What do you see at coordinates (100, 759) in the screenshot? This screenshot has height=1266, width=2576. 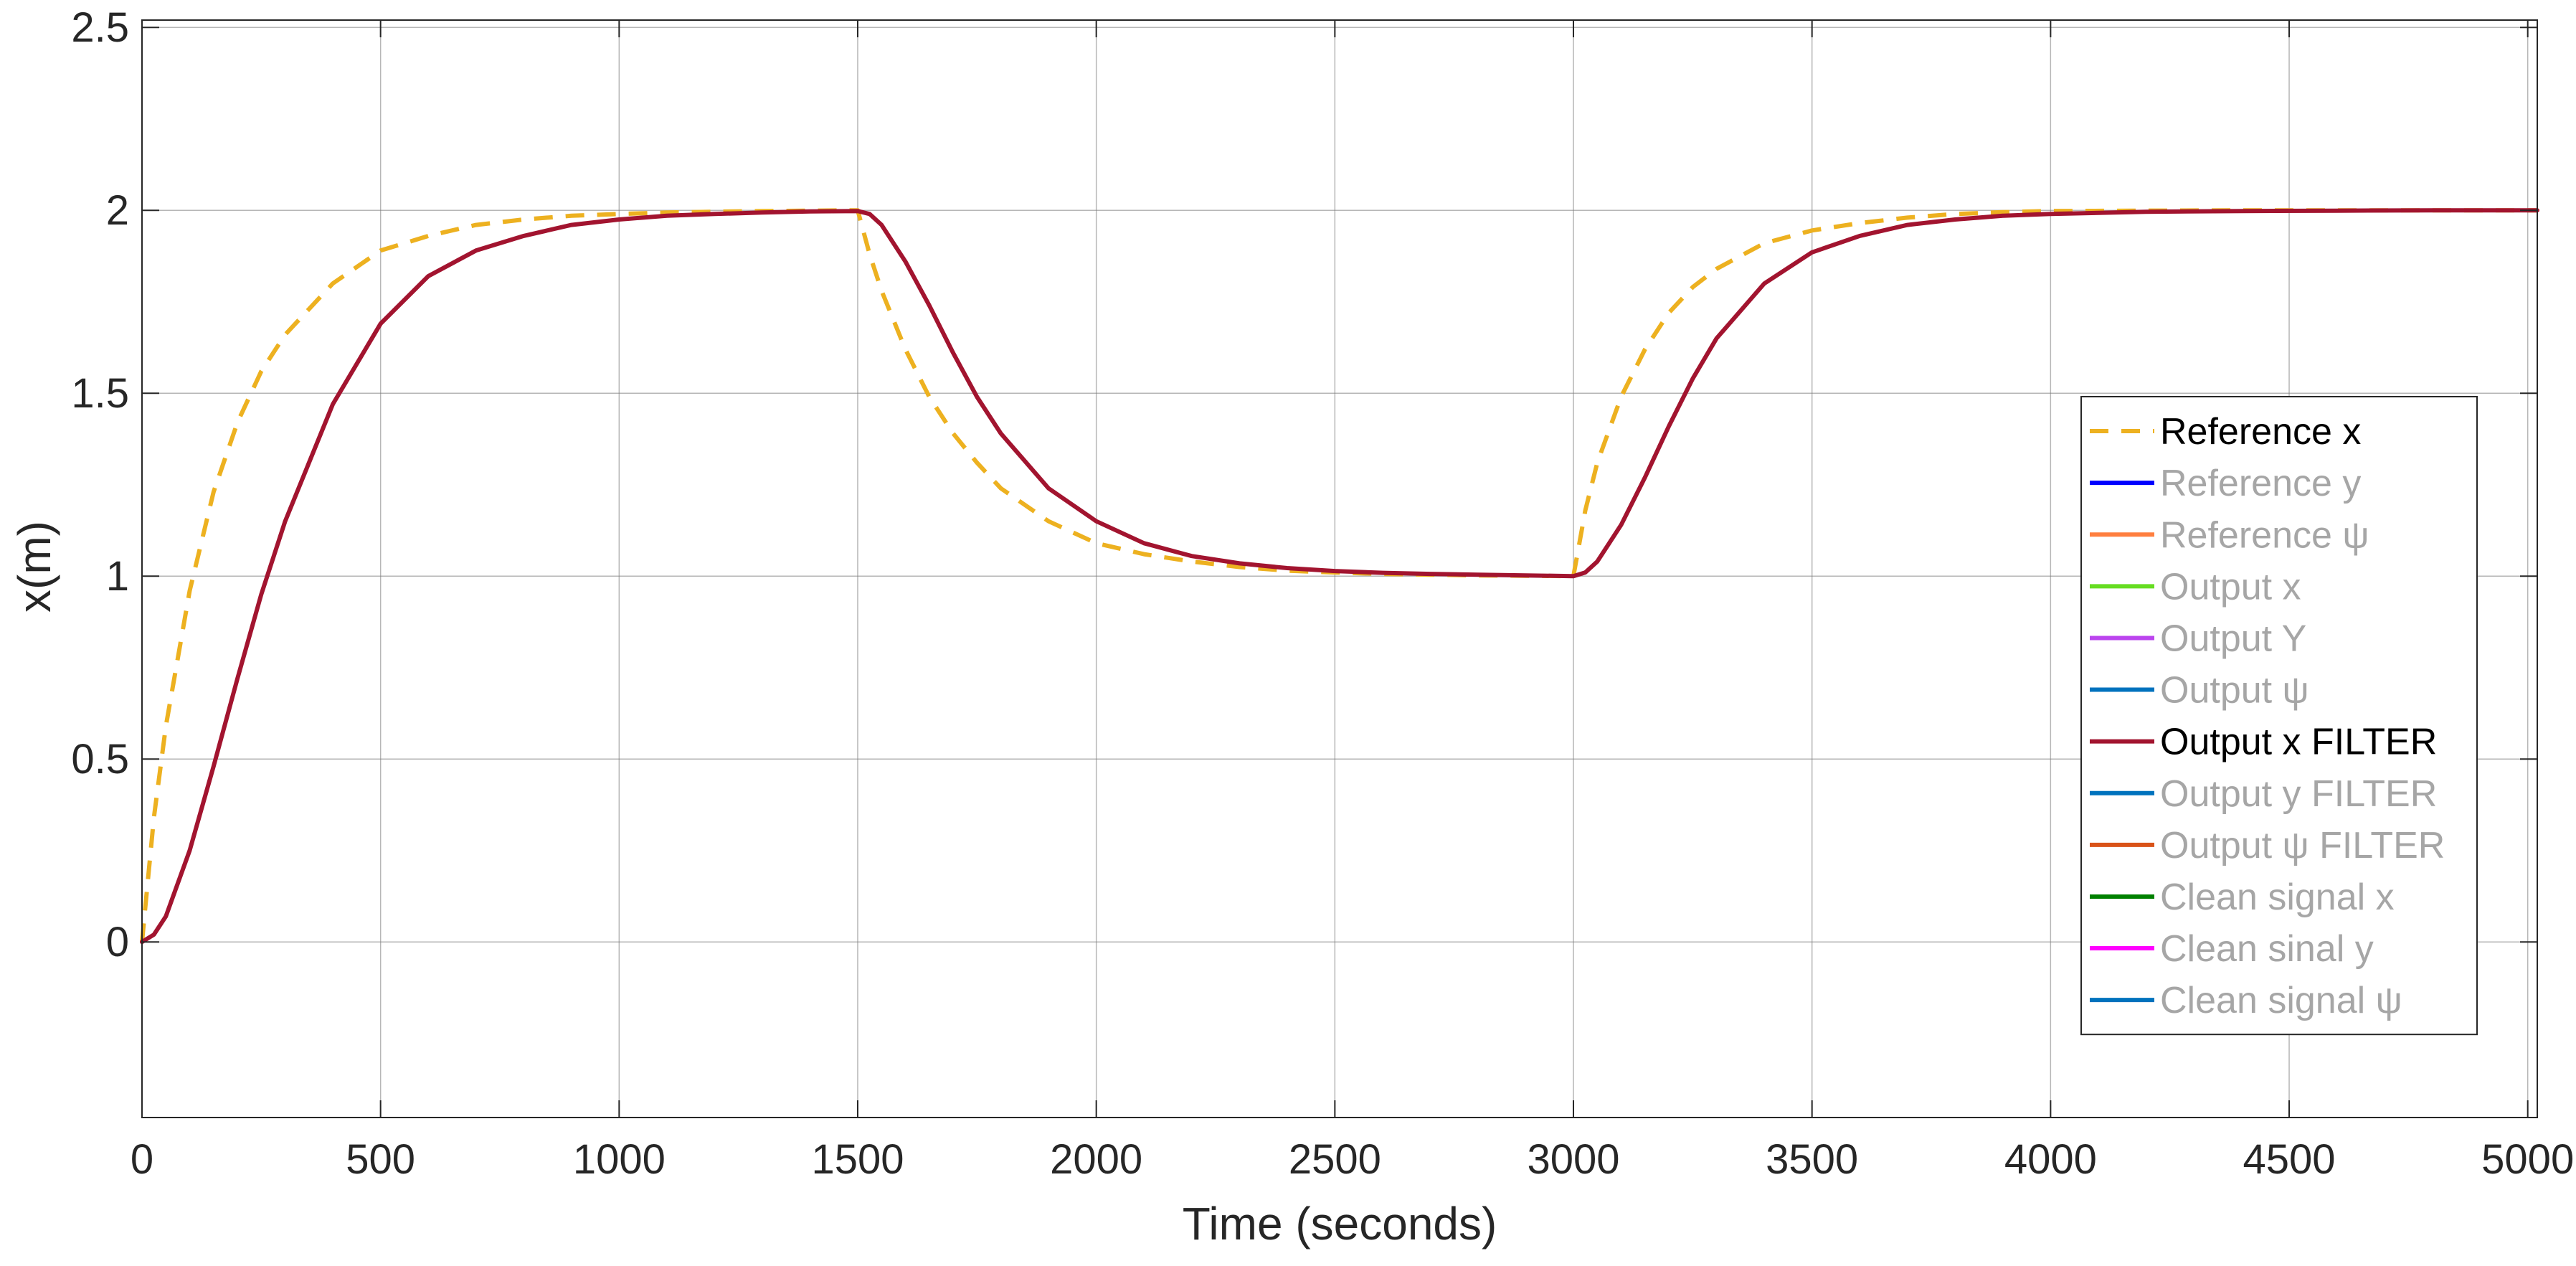 I see `y-tick-label: 0.5` at bounding box center [100, 759].